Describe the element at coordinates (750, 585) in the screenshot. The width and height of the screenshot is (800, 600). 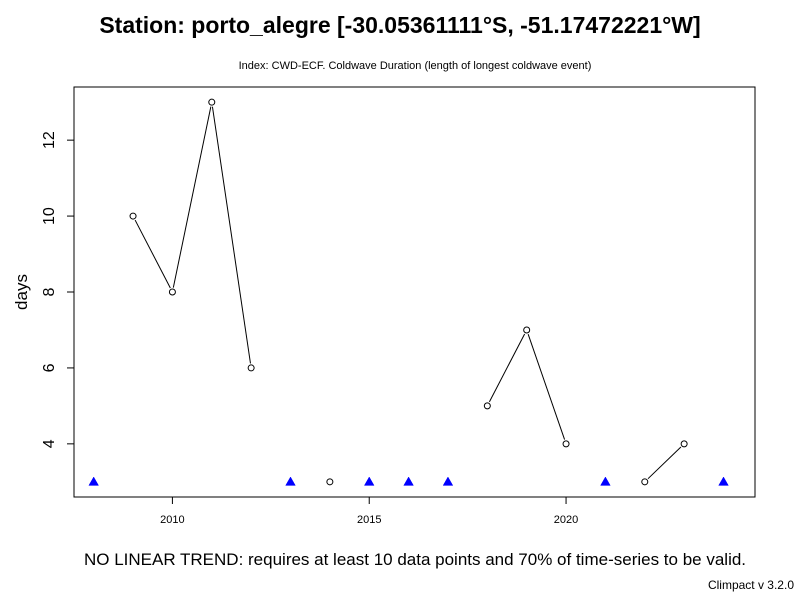
I see `version-label: Climpact v 3.2.0` at that location.